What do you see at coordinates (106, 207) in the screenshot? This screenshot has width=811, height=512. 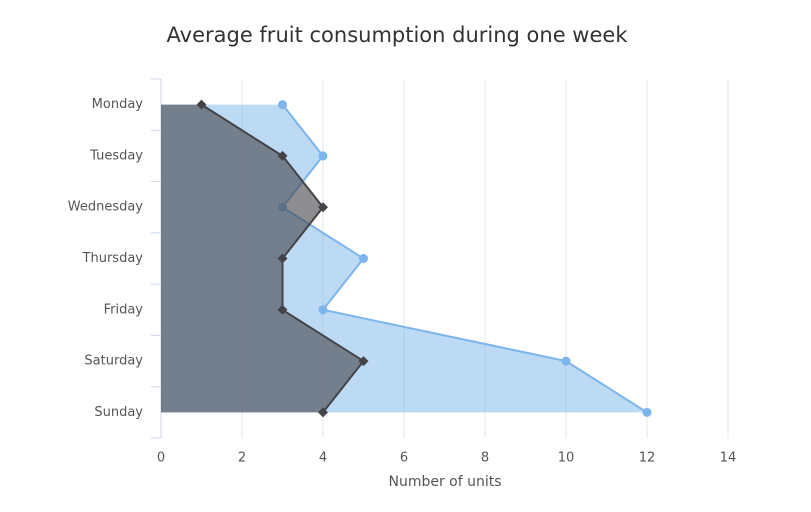 I see `y-tick-label: Wednesday` at bounding box center [106, 207].